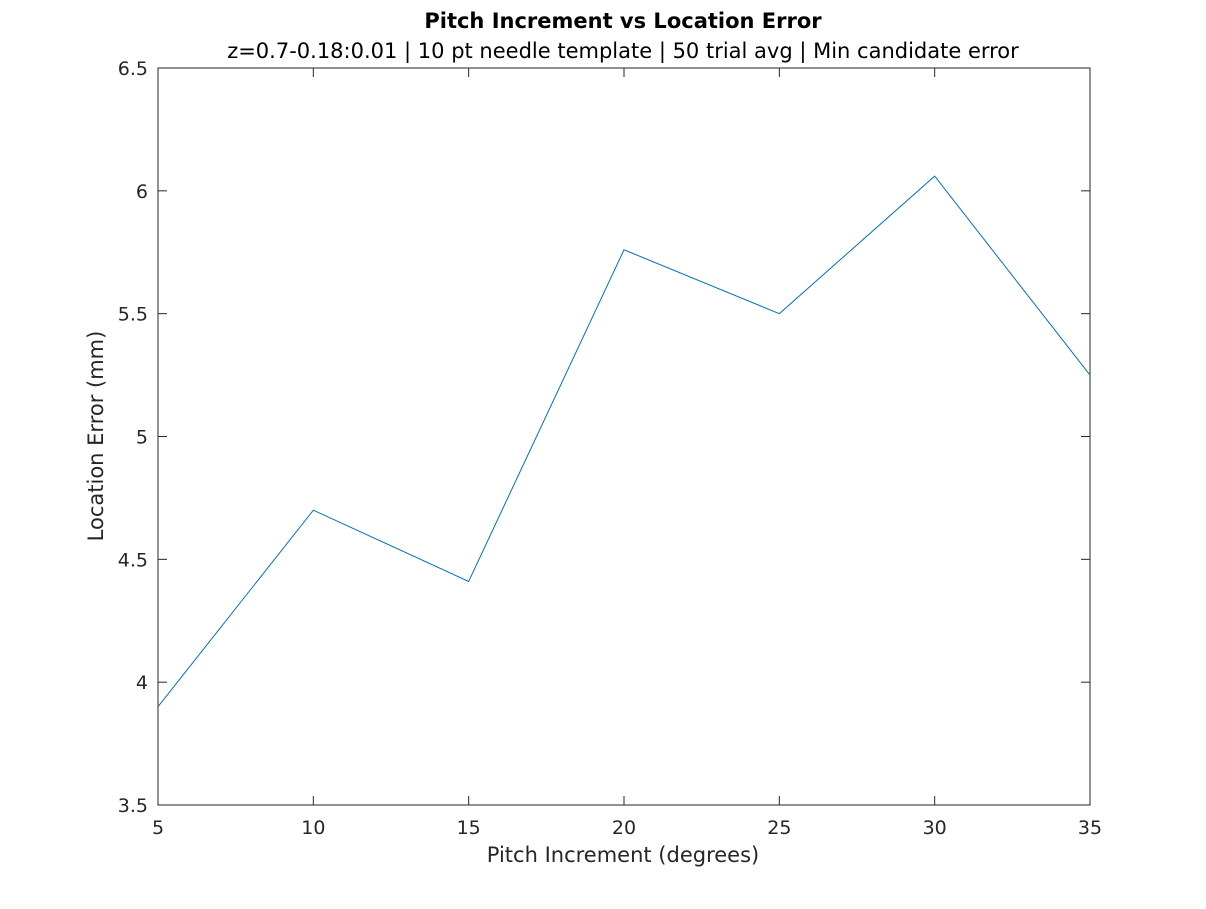 The width and height of the screenshot is (1206, 909). I want to click on y-tick-label: 3.5, so click(133, 806).